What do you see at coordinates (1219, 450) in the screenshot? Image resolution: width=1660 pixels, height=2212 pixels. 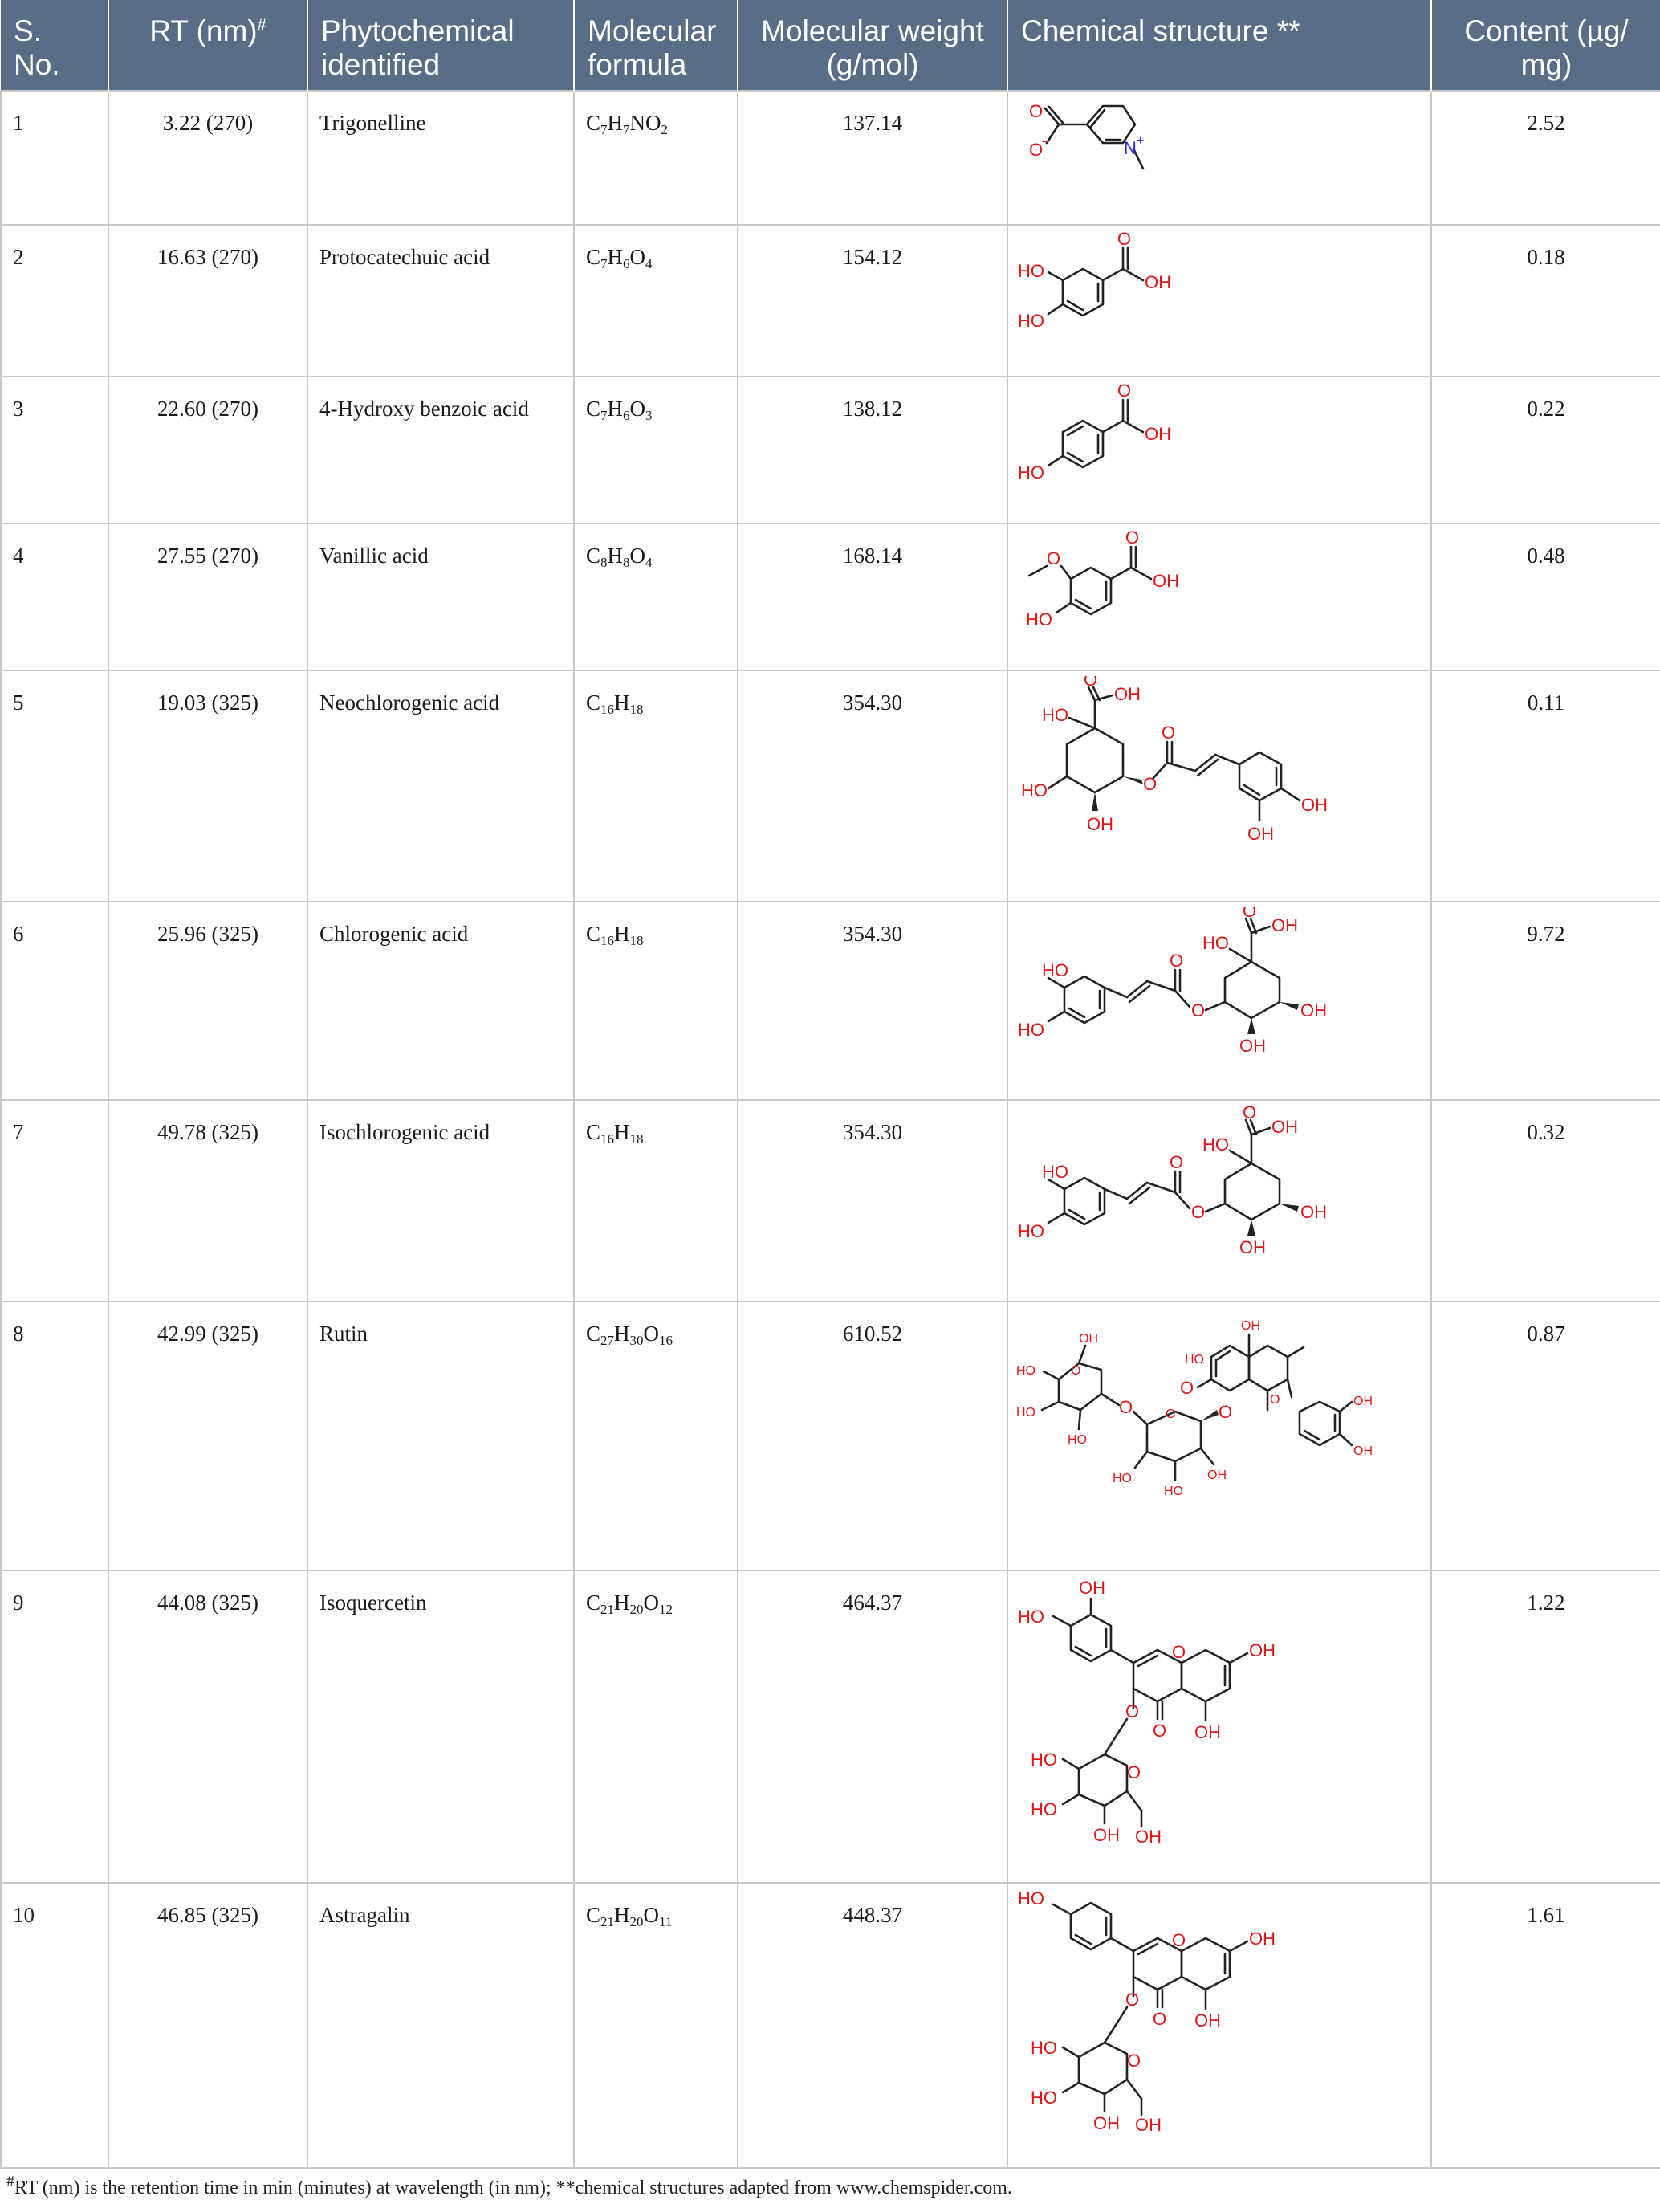 I see `cell-structure: O OH HO` at bounding box center [1219, 450].